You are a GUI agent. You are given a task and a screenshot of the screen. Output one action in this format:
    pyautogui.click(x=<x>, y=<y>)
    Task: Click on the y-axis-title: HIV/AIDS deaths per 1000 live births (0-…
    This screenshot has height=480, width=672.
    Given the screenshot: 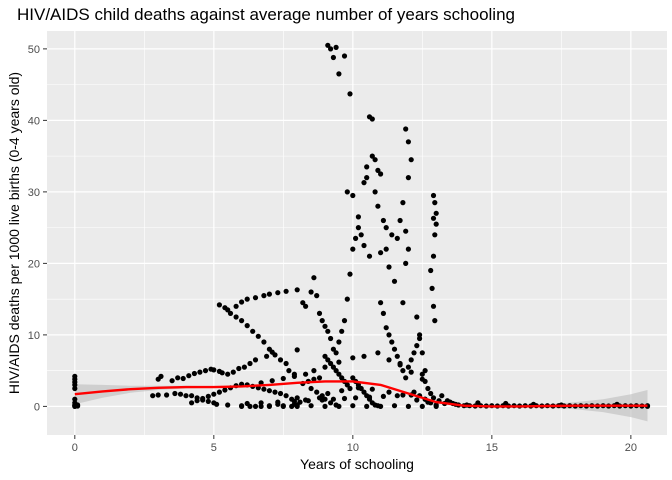 What is the action you would take?
    pyautogui.click(x=14, y=233)
    